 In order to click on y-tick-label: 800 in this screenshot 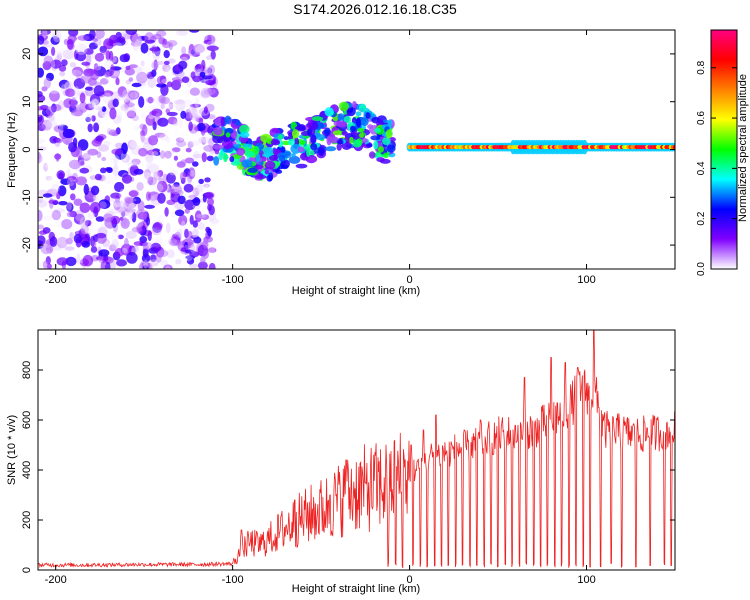, I will do `click(27, 370)`.